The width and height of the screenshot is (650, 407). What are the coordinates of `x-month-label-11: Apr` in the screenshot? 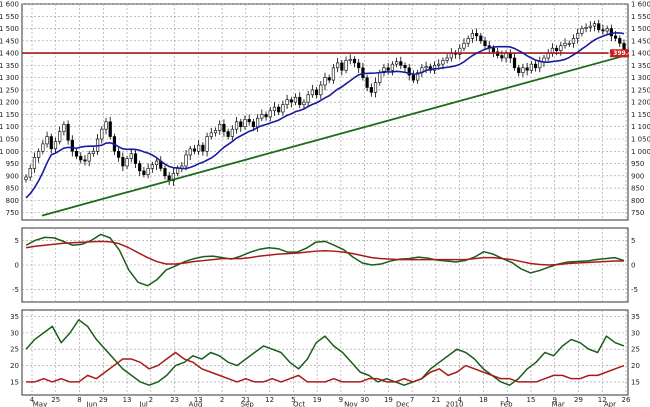 It's located at (610, 404).